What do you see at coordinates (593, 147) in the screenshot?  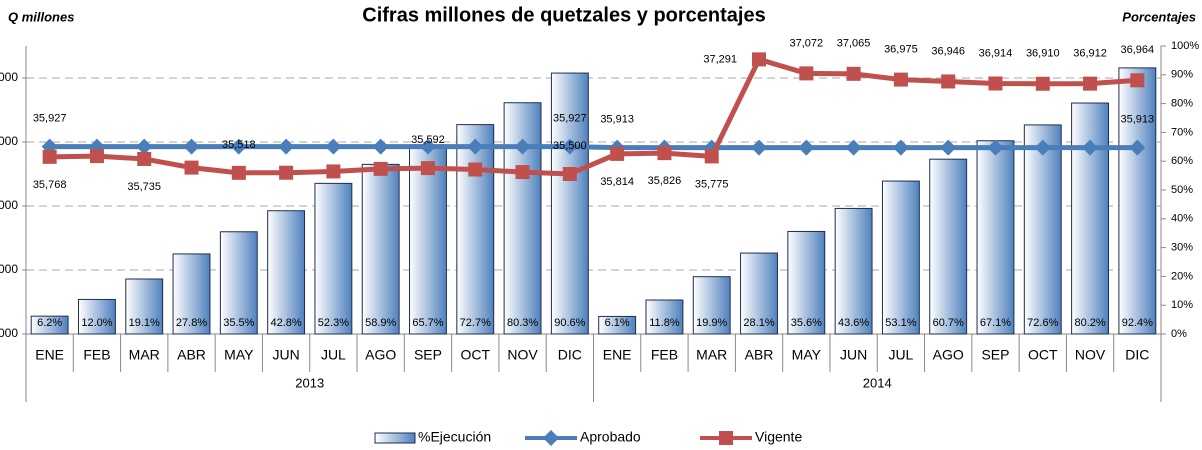 I see `line` at bounding box center [593, 147].